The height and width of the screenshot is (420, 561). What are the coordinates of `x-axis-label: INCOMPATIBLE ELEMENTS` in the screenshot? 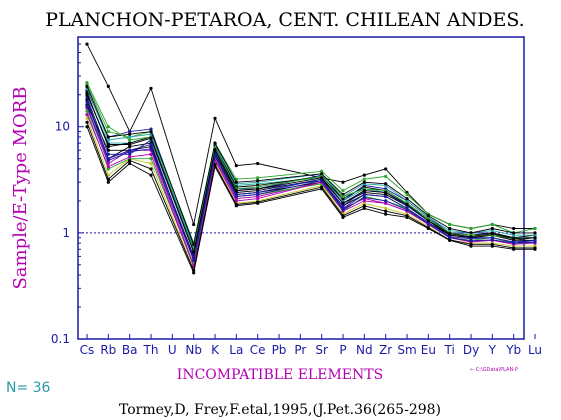 It's located at (280, 375).